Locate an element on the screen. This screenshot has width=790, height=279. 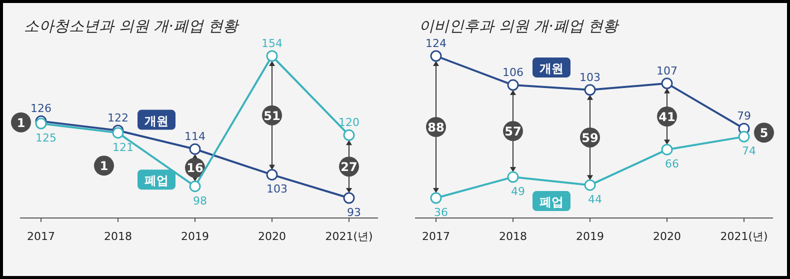
data-label: 74 is located at coordinates (749, 151).